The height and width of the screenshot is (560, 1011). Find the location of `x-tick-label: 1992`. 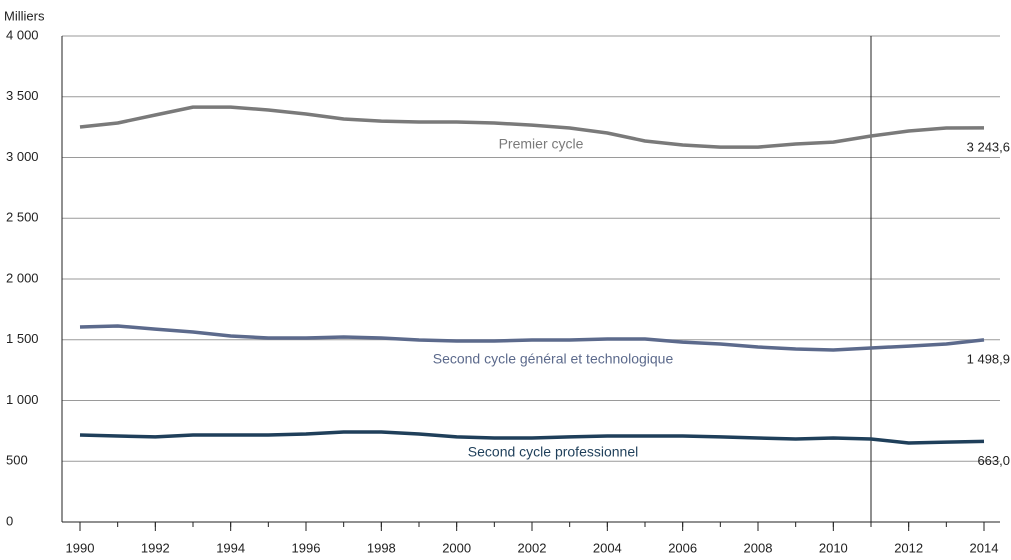

x-tick-label: 1992 is located at coordinates (155, 547).